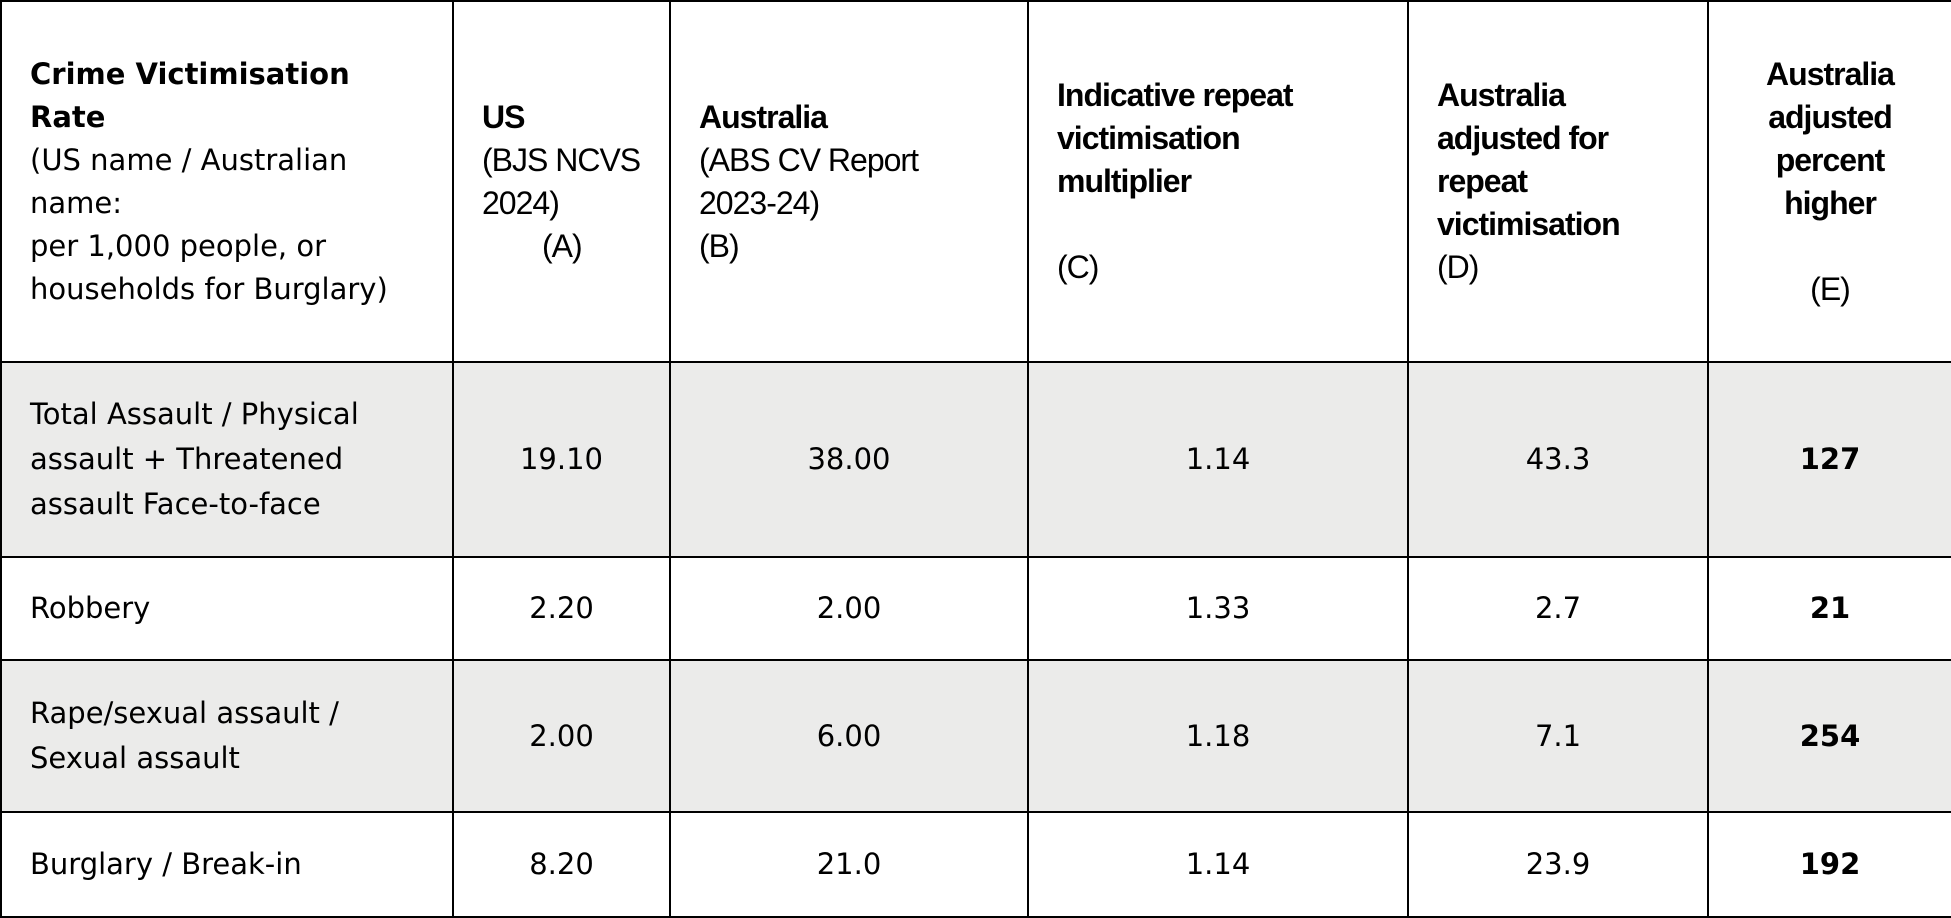 The image size is (1951, 918). I want to click on data-row: Robbery 2.20 2.00 1.33 2.7 21, so click(975, 608).